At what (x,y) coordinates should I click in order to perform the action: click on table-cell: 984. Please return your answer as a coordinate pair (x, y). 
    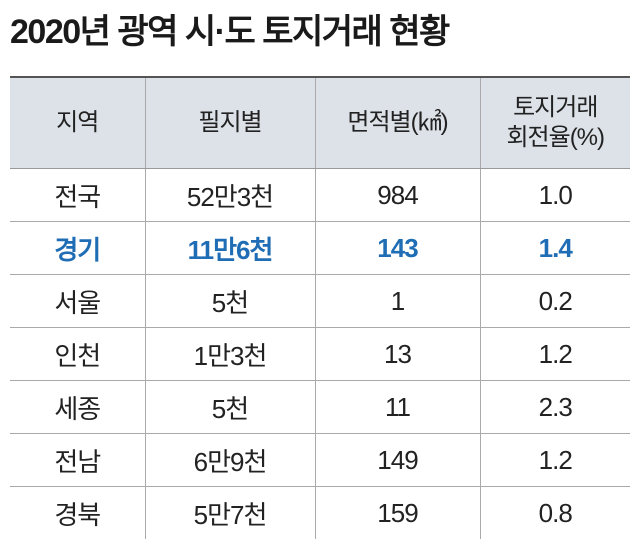
    Looking at the image, I should click on (397, 195).